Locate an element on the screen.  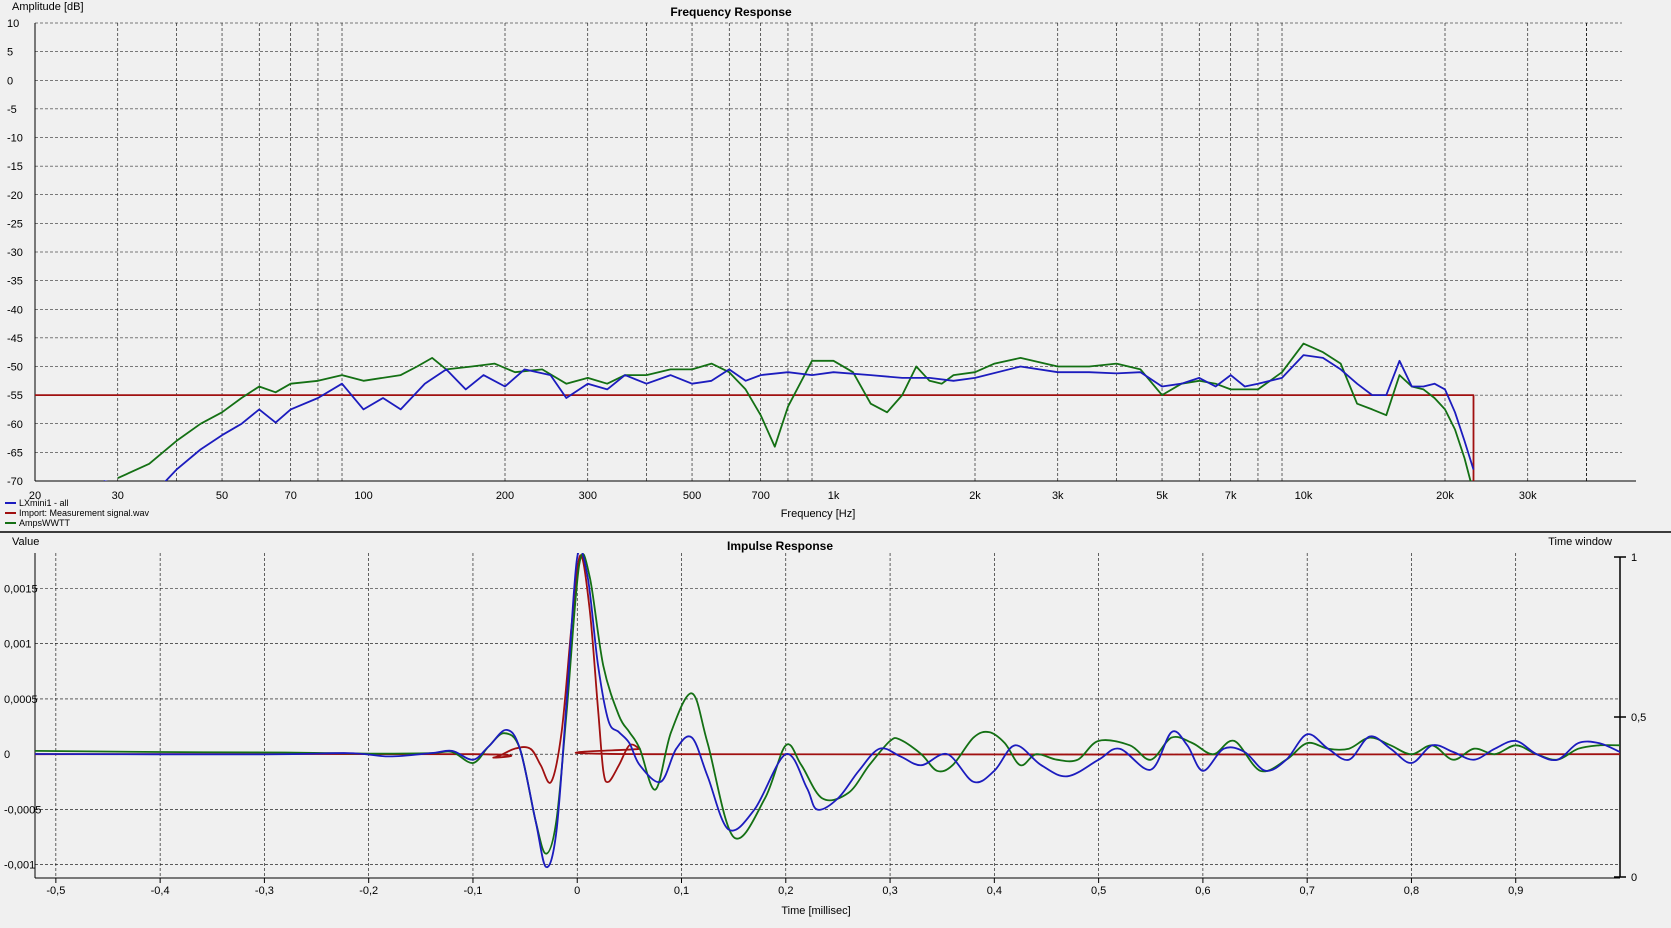
ir-x-tick-label: 0,8 is located at coordinates (1411, 891).